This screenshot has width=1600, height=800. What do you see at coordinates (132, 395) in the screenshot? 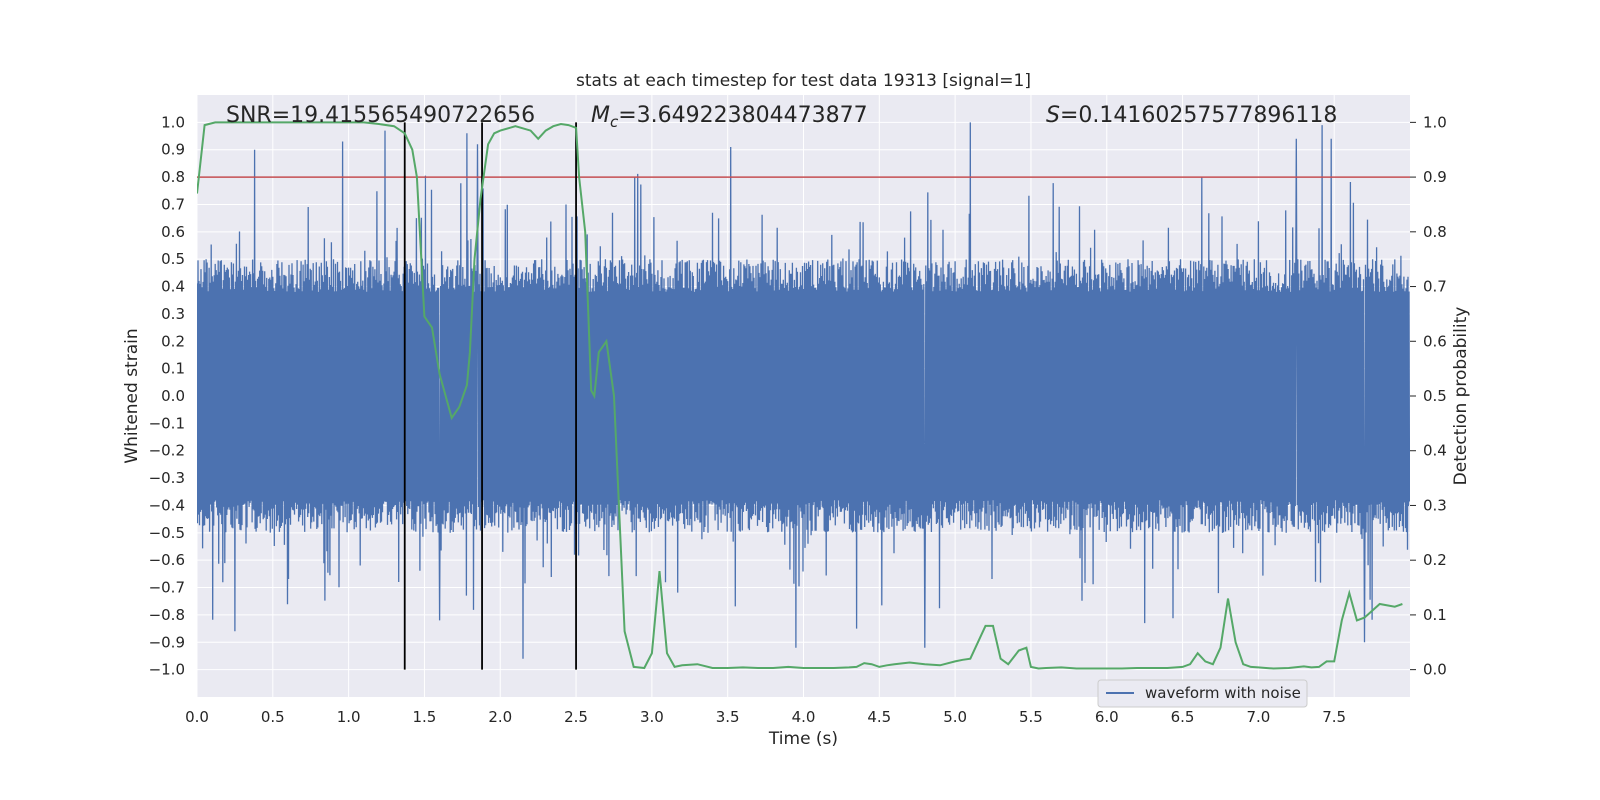
I see `y-axis-label: Whitened strain` at bounding box center [132, 395].